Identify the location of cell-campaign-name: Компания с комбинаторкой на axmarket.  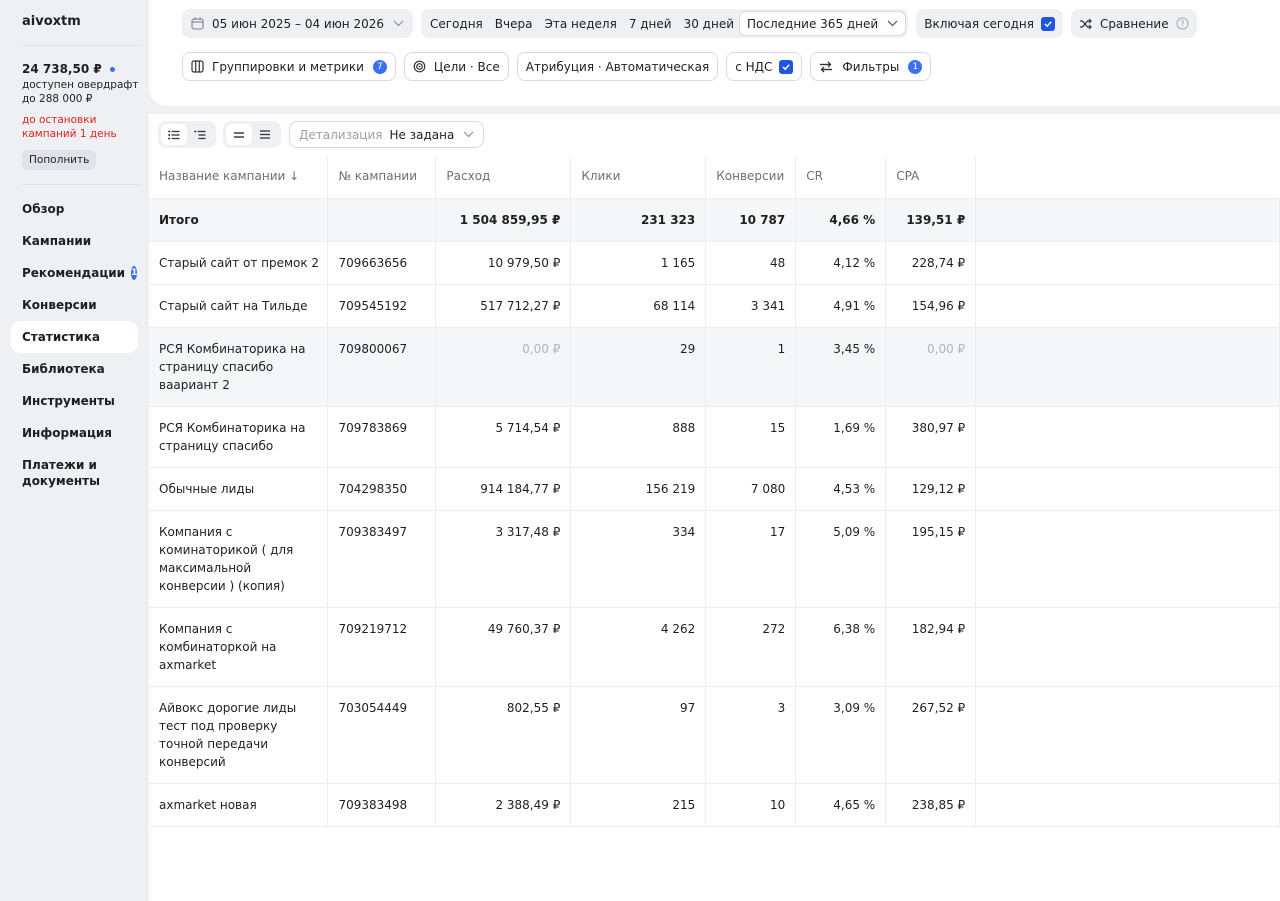
(239, 647).